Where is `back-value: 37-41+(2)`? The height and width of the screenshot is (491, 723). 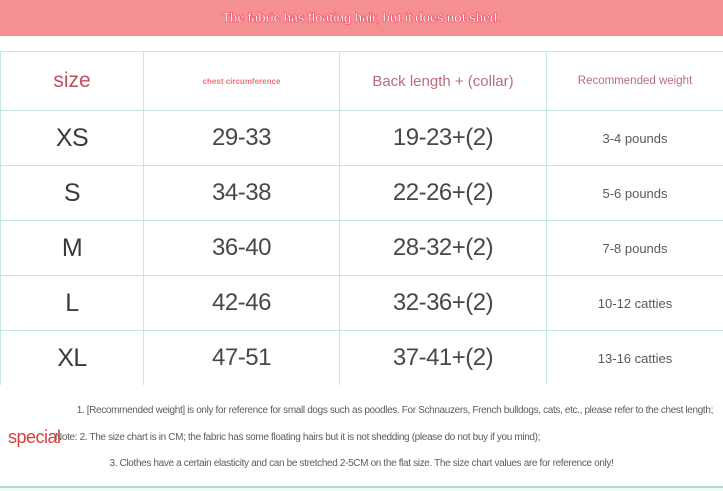
back-value: 37-41+(2) is located at coordinates (443, 358).